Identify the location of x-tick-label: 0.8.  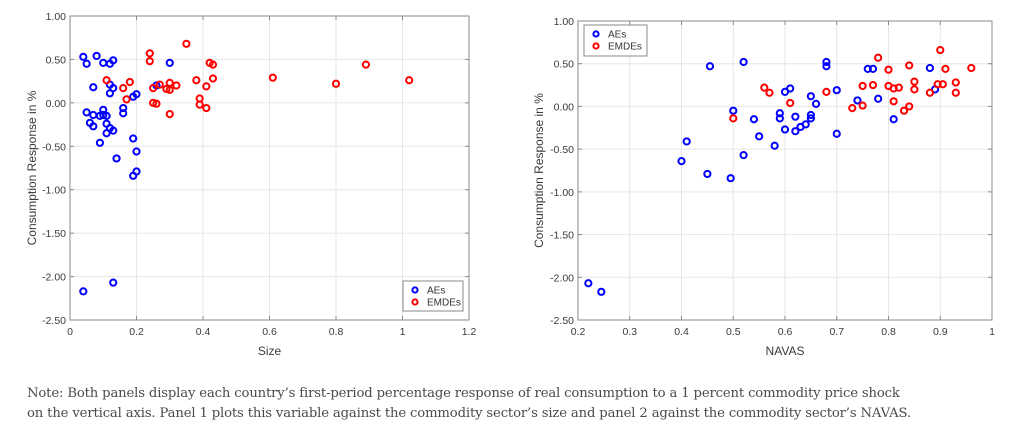
(888, 332).